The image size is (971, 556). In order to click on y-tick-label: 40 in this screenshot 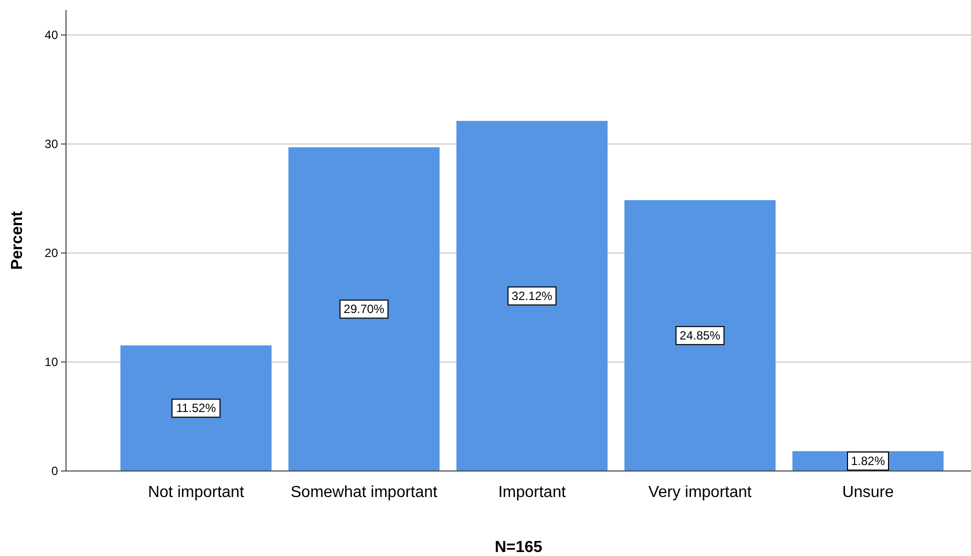, I will do `click(51, 35)`.